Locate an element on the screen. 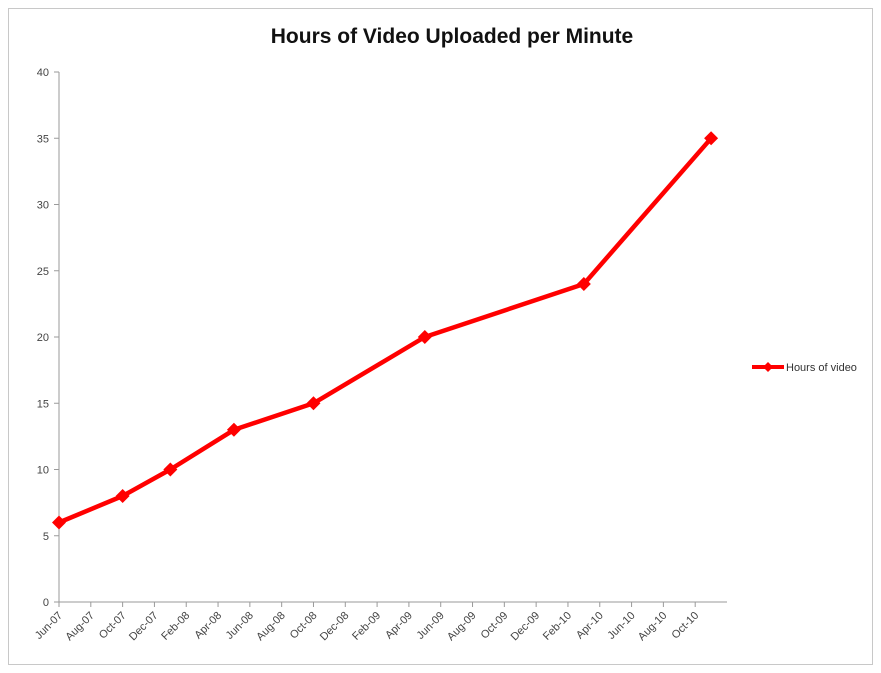 The width and height of the screenshot is (881, 673). y-tick-label: 0 is located at coordinates (46, 603).